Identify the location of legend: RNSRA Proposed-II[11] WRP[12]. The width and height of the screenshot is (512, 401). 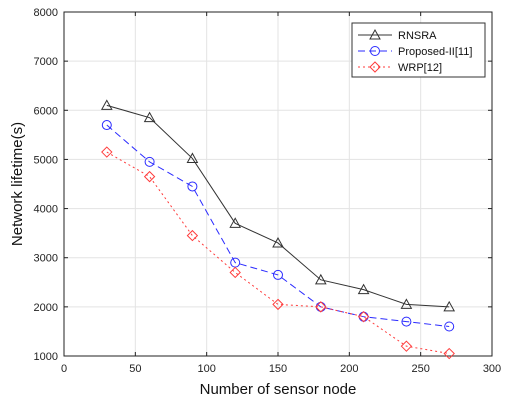
(418, 50).